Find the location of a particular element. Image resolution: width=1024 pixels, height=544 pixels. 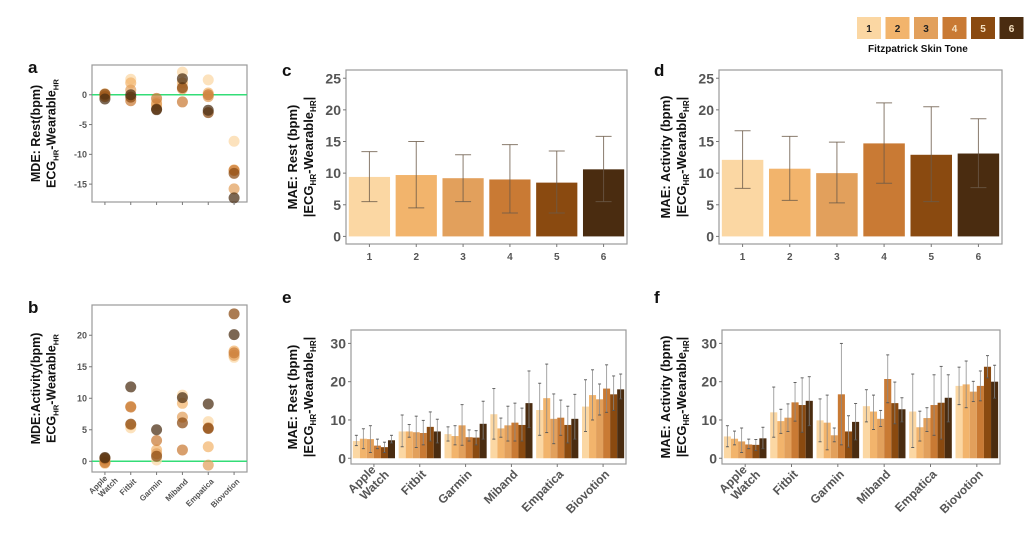

x-tick-label: Empatica is located at coordinates (916, 491).